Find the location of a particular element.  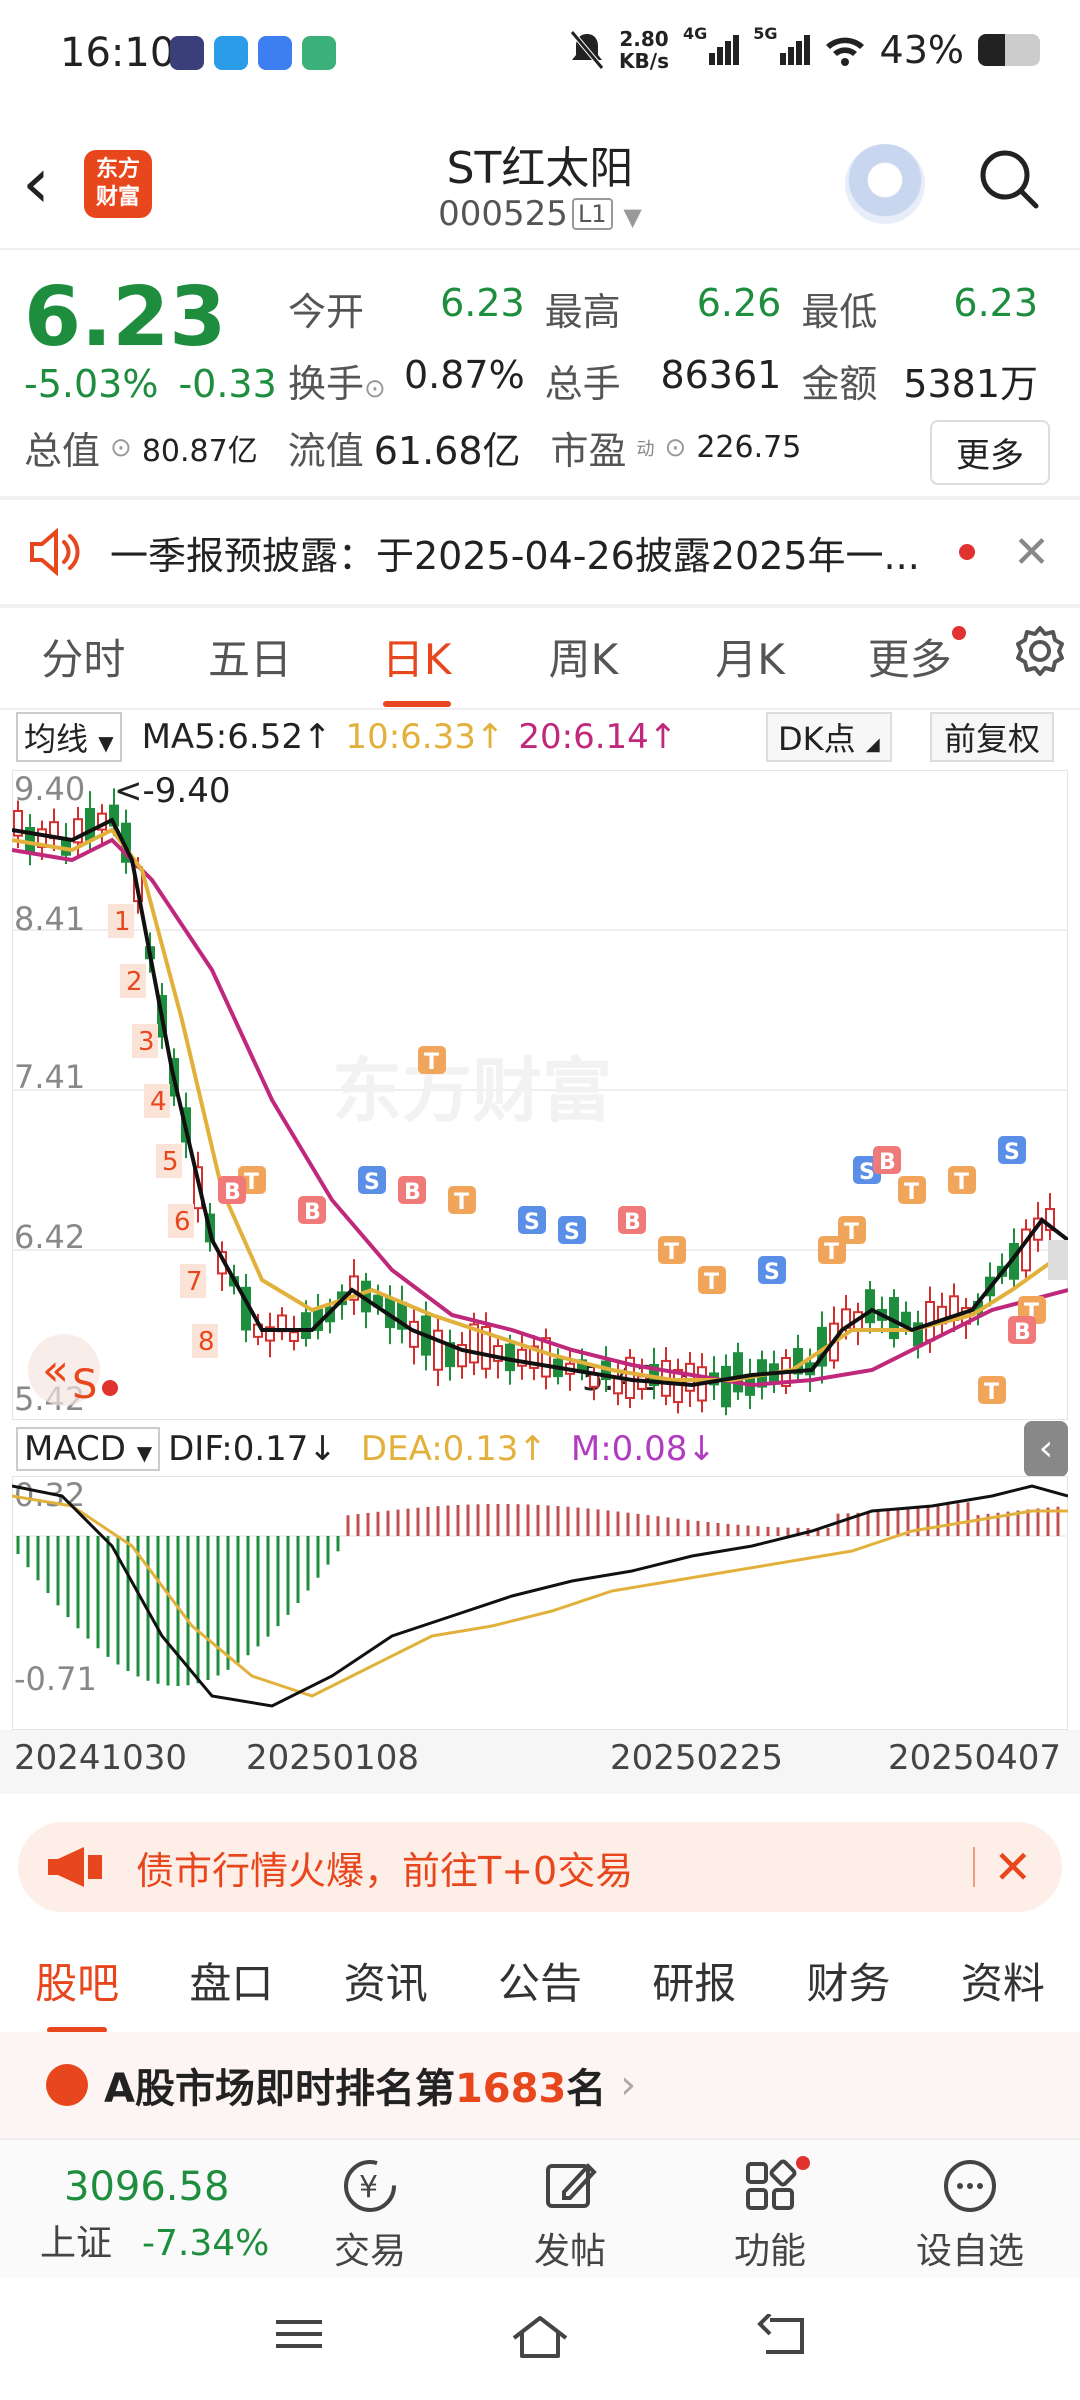

tab-research: 研报 is located at coordinates (694, 1983).